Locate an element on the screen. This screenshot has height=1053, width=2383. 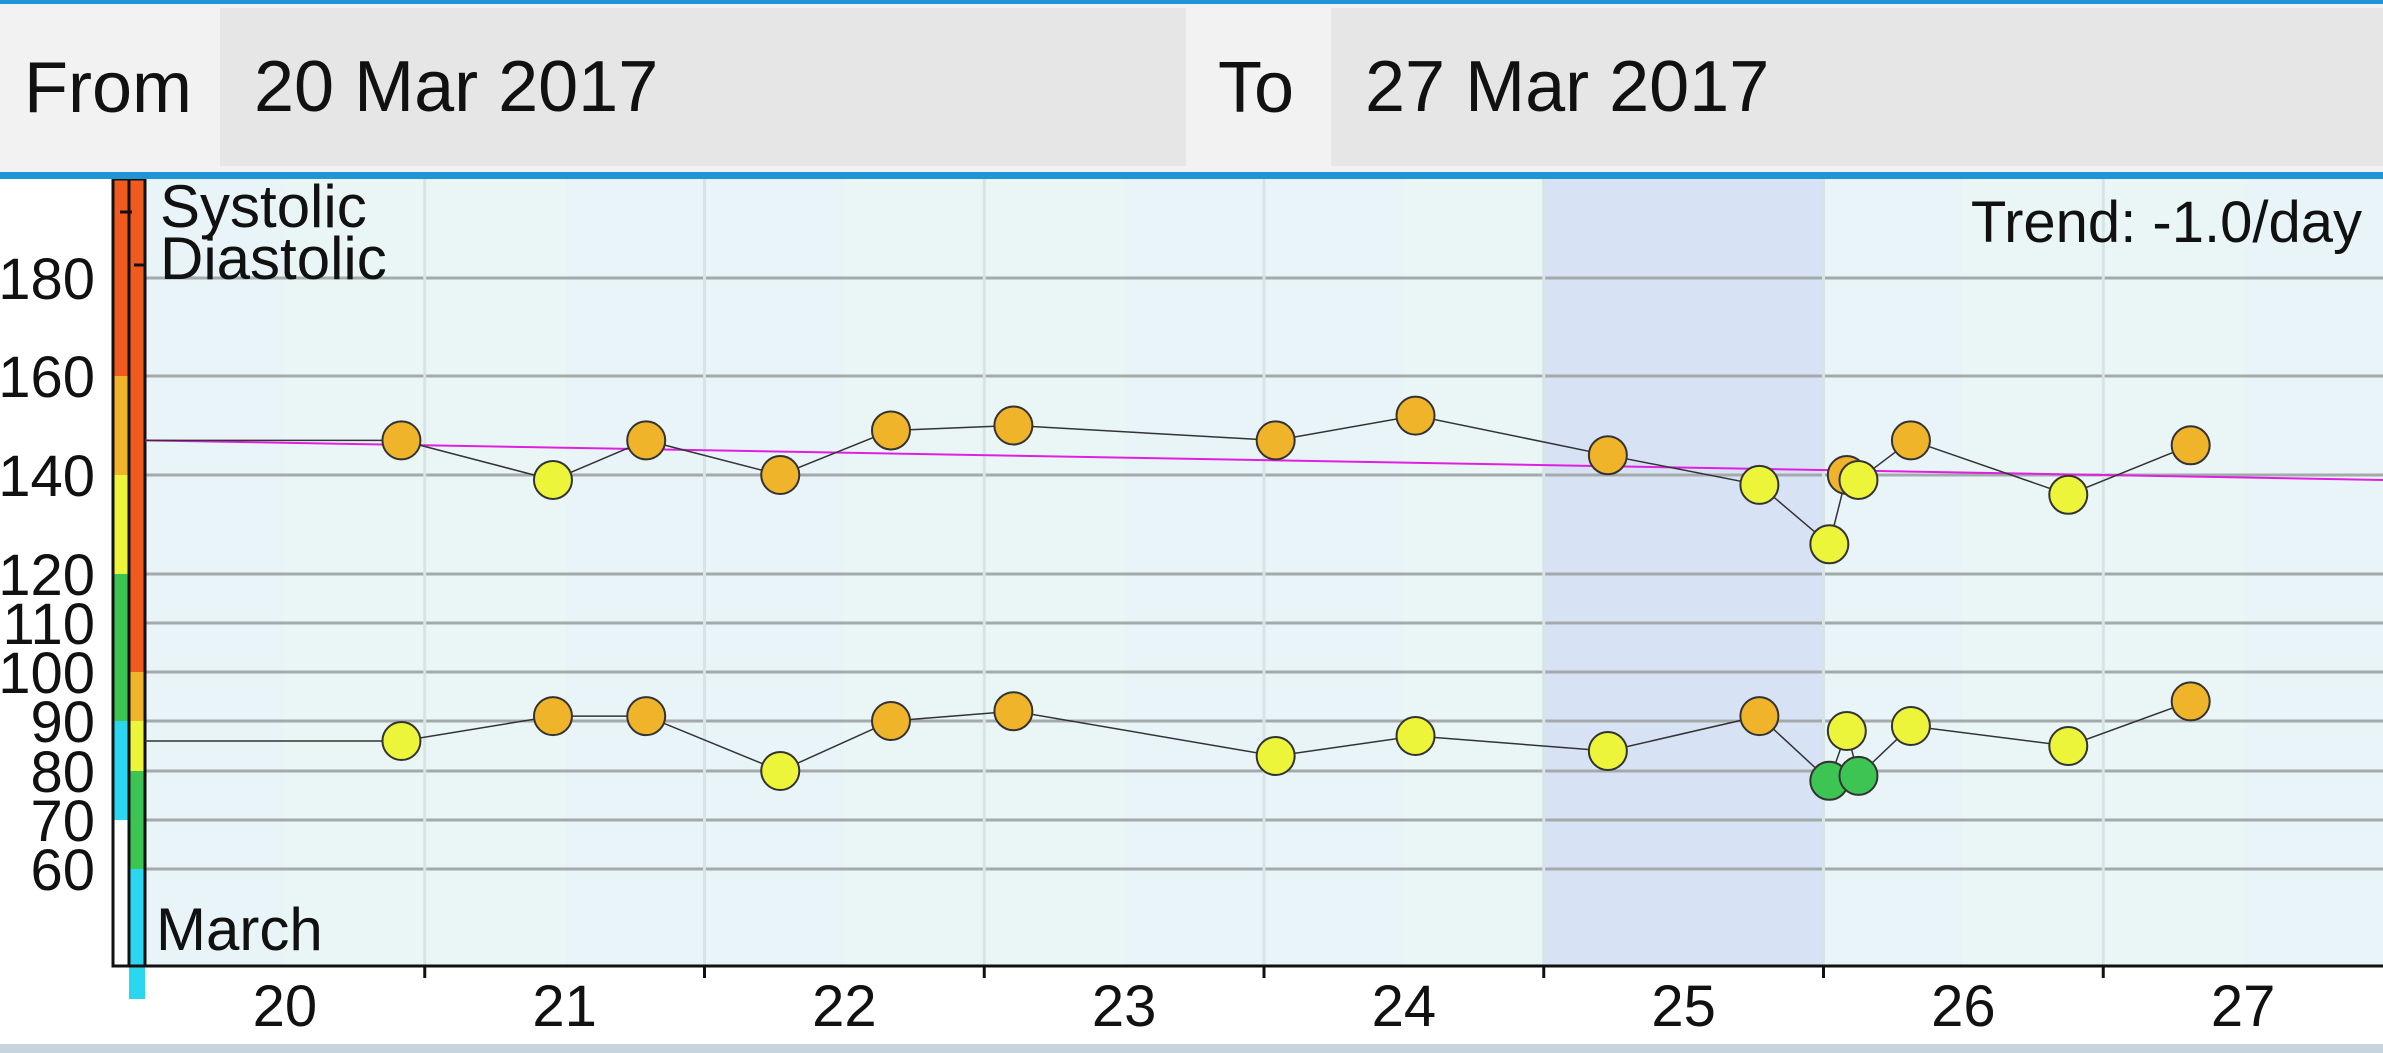
color-scale-bars is located at coordinates (129, 589).